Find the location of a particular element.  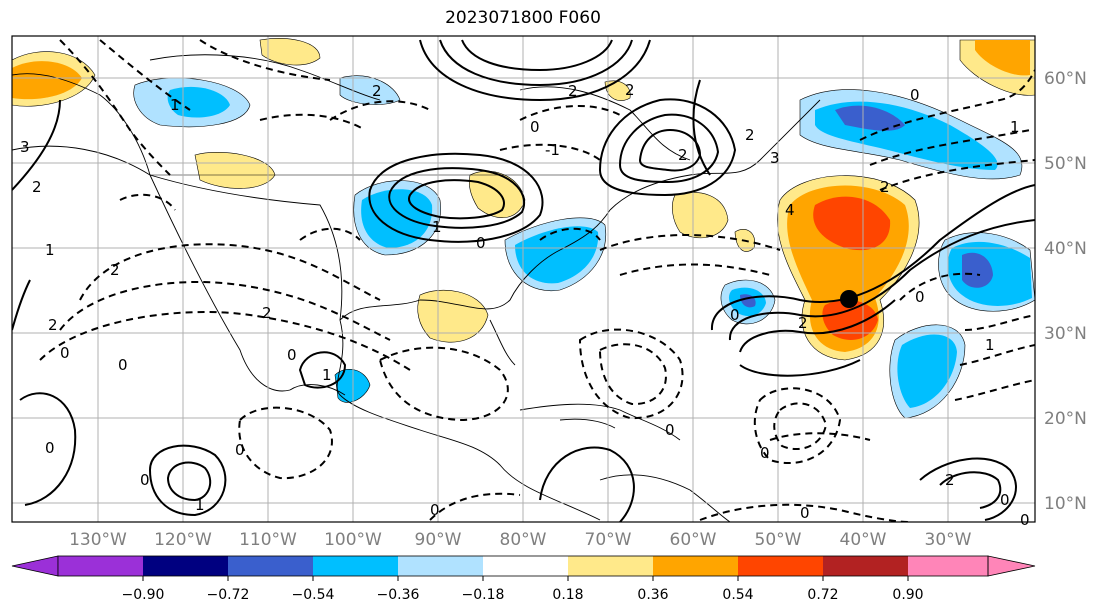

colorbar-tick-label: −0.72 is located at coordinates (228, 595).